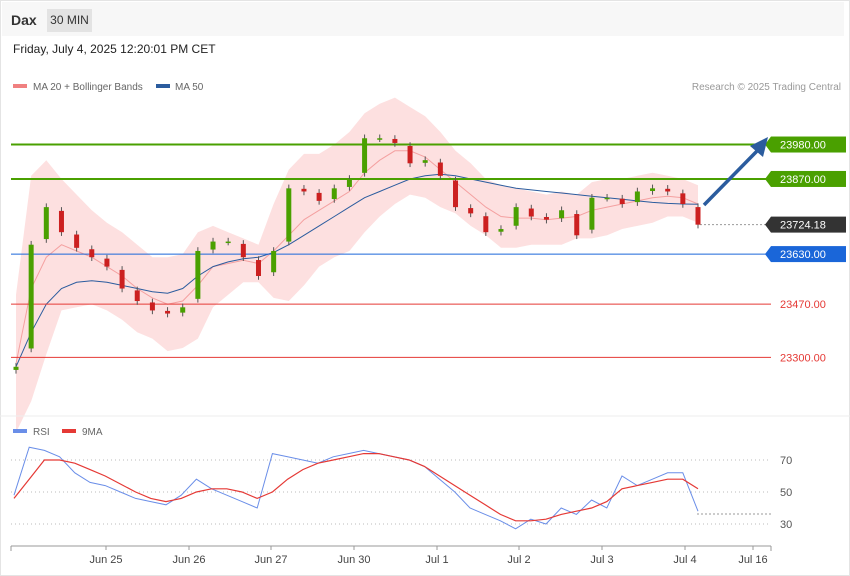  I want to click on ma50-legend-label: MA 50, so click(189, 87).